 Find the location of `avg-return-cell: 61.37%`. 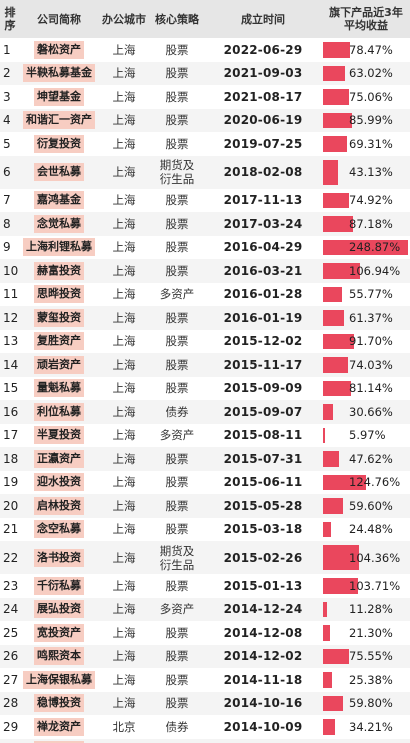

avg-return-cell: 61.37% is located at coordinates (366, 318).